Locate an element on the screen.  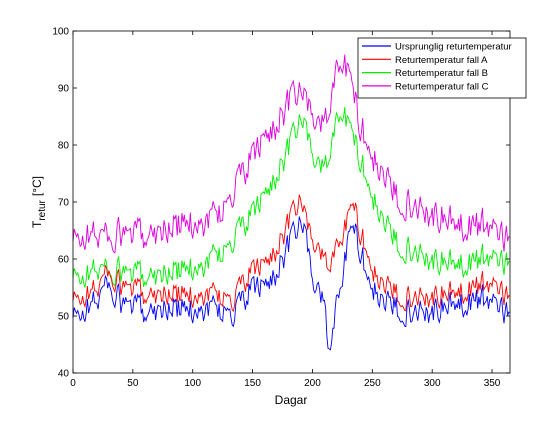
x-tick-label: 200 is located at coordinates (312, 383).